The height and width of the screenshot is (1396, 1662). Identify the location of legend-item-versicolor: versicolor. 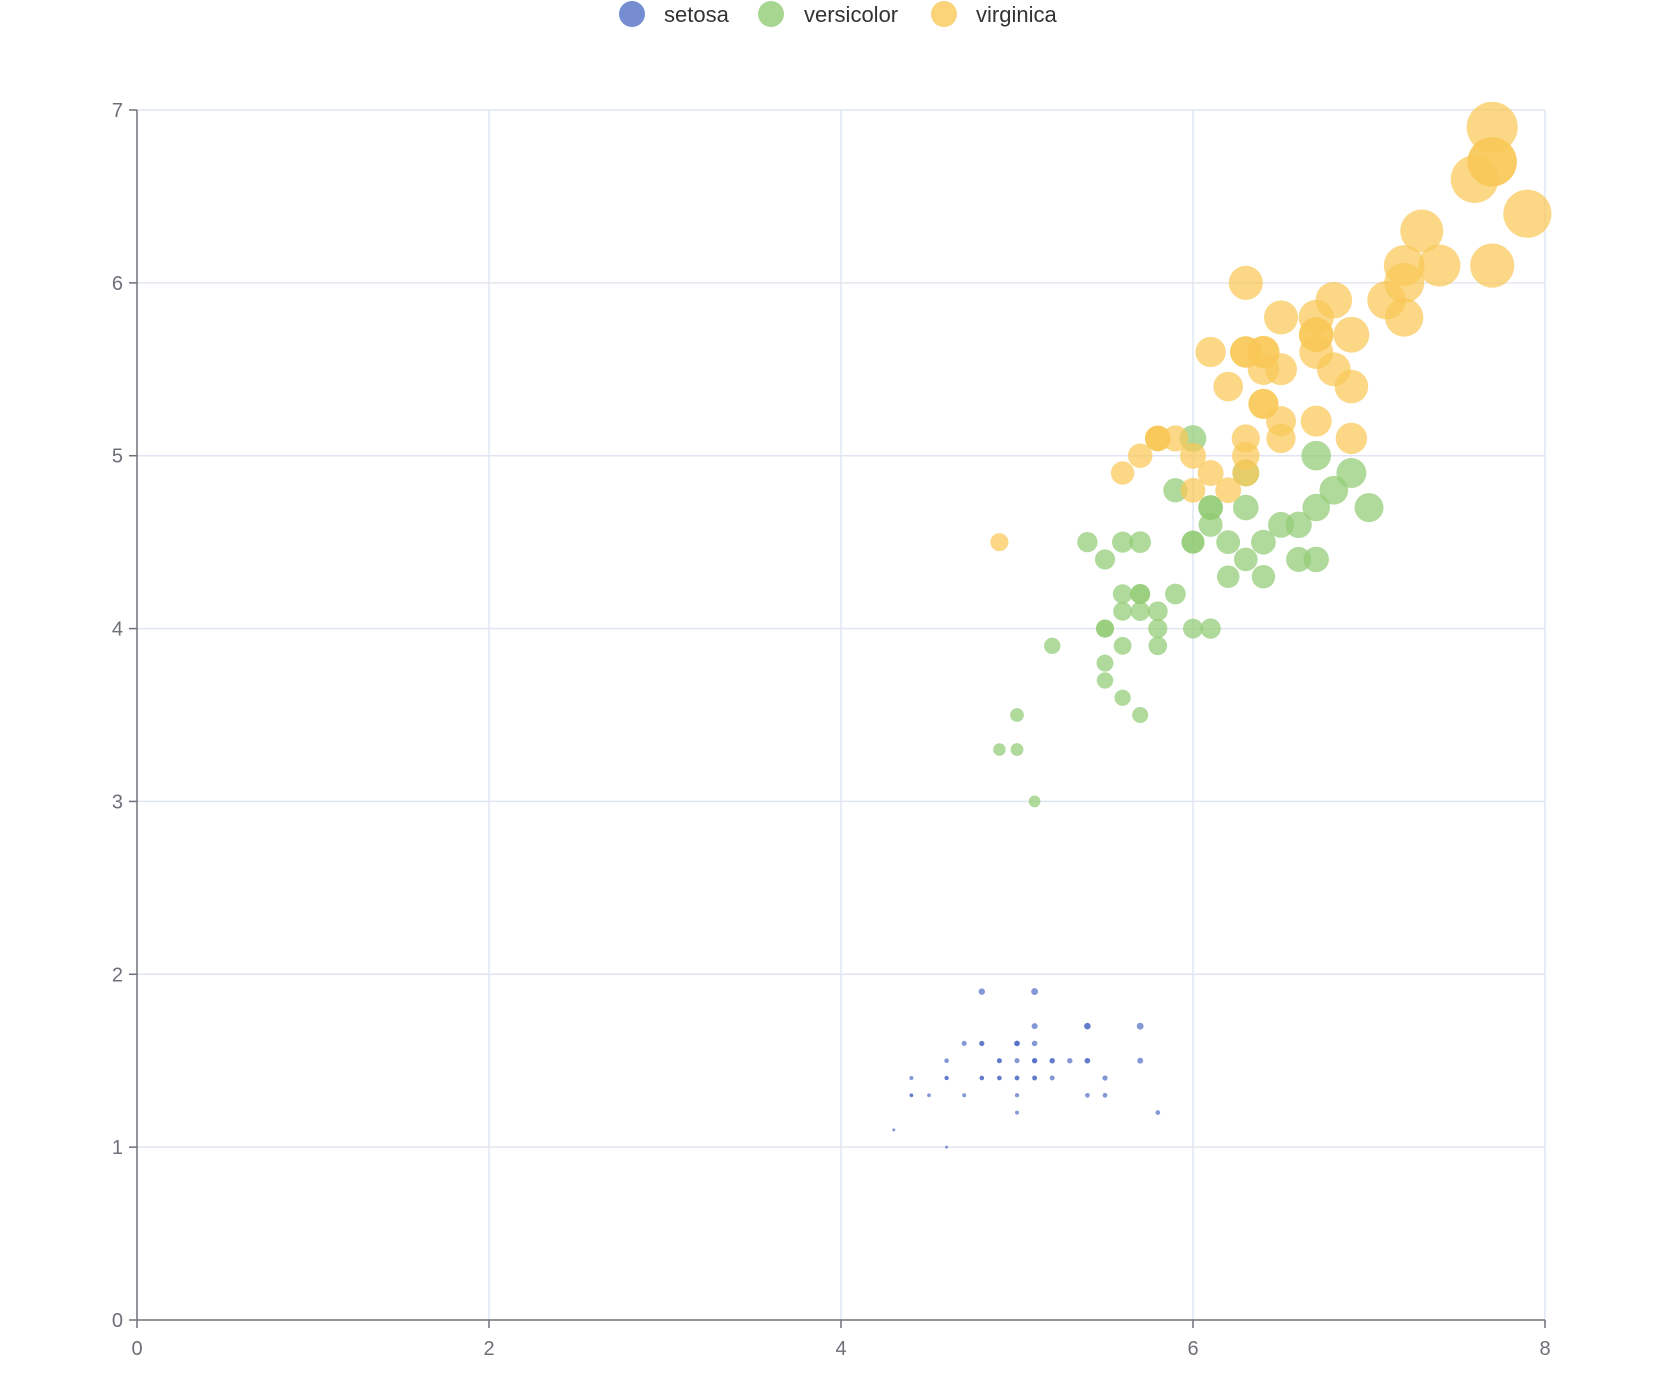
(828, 14).